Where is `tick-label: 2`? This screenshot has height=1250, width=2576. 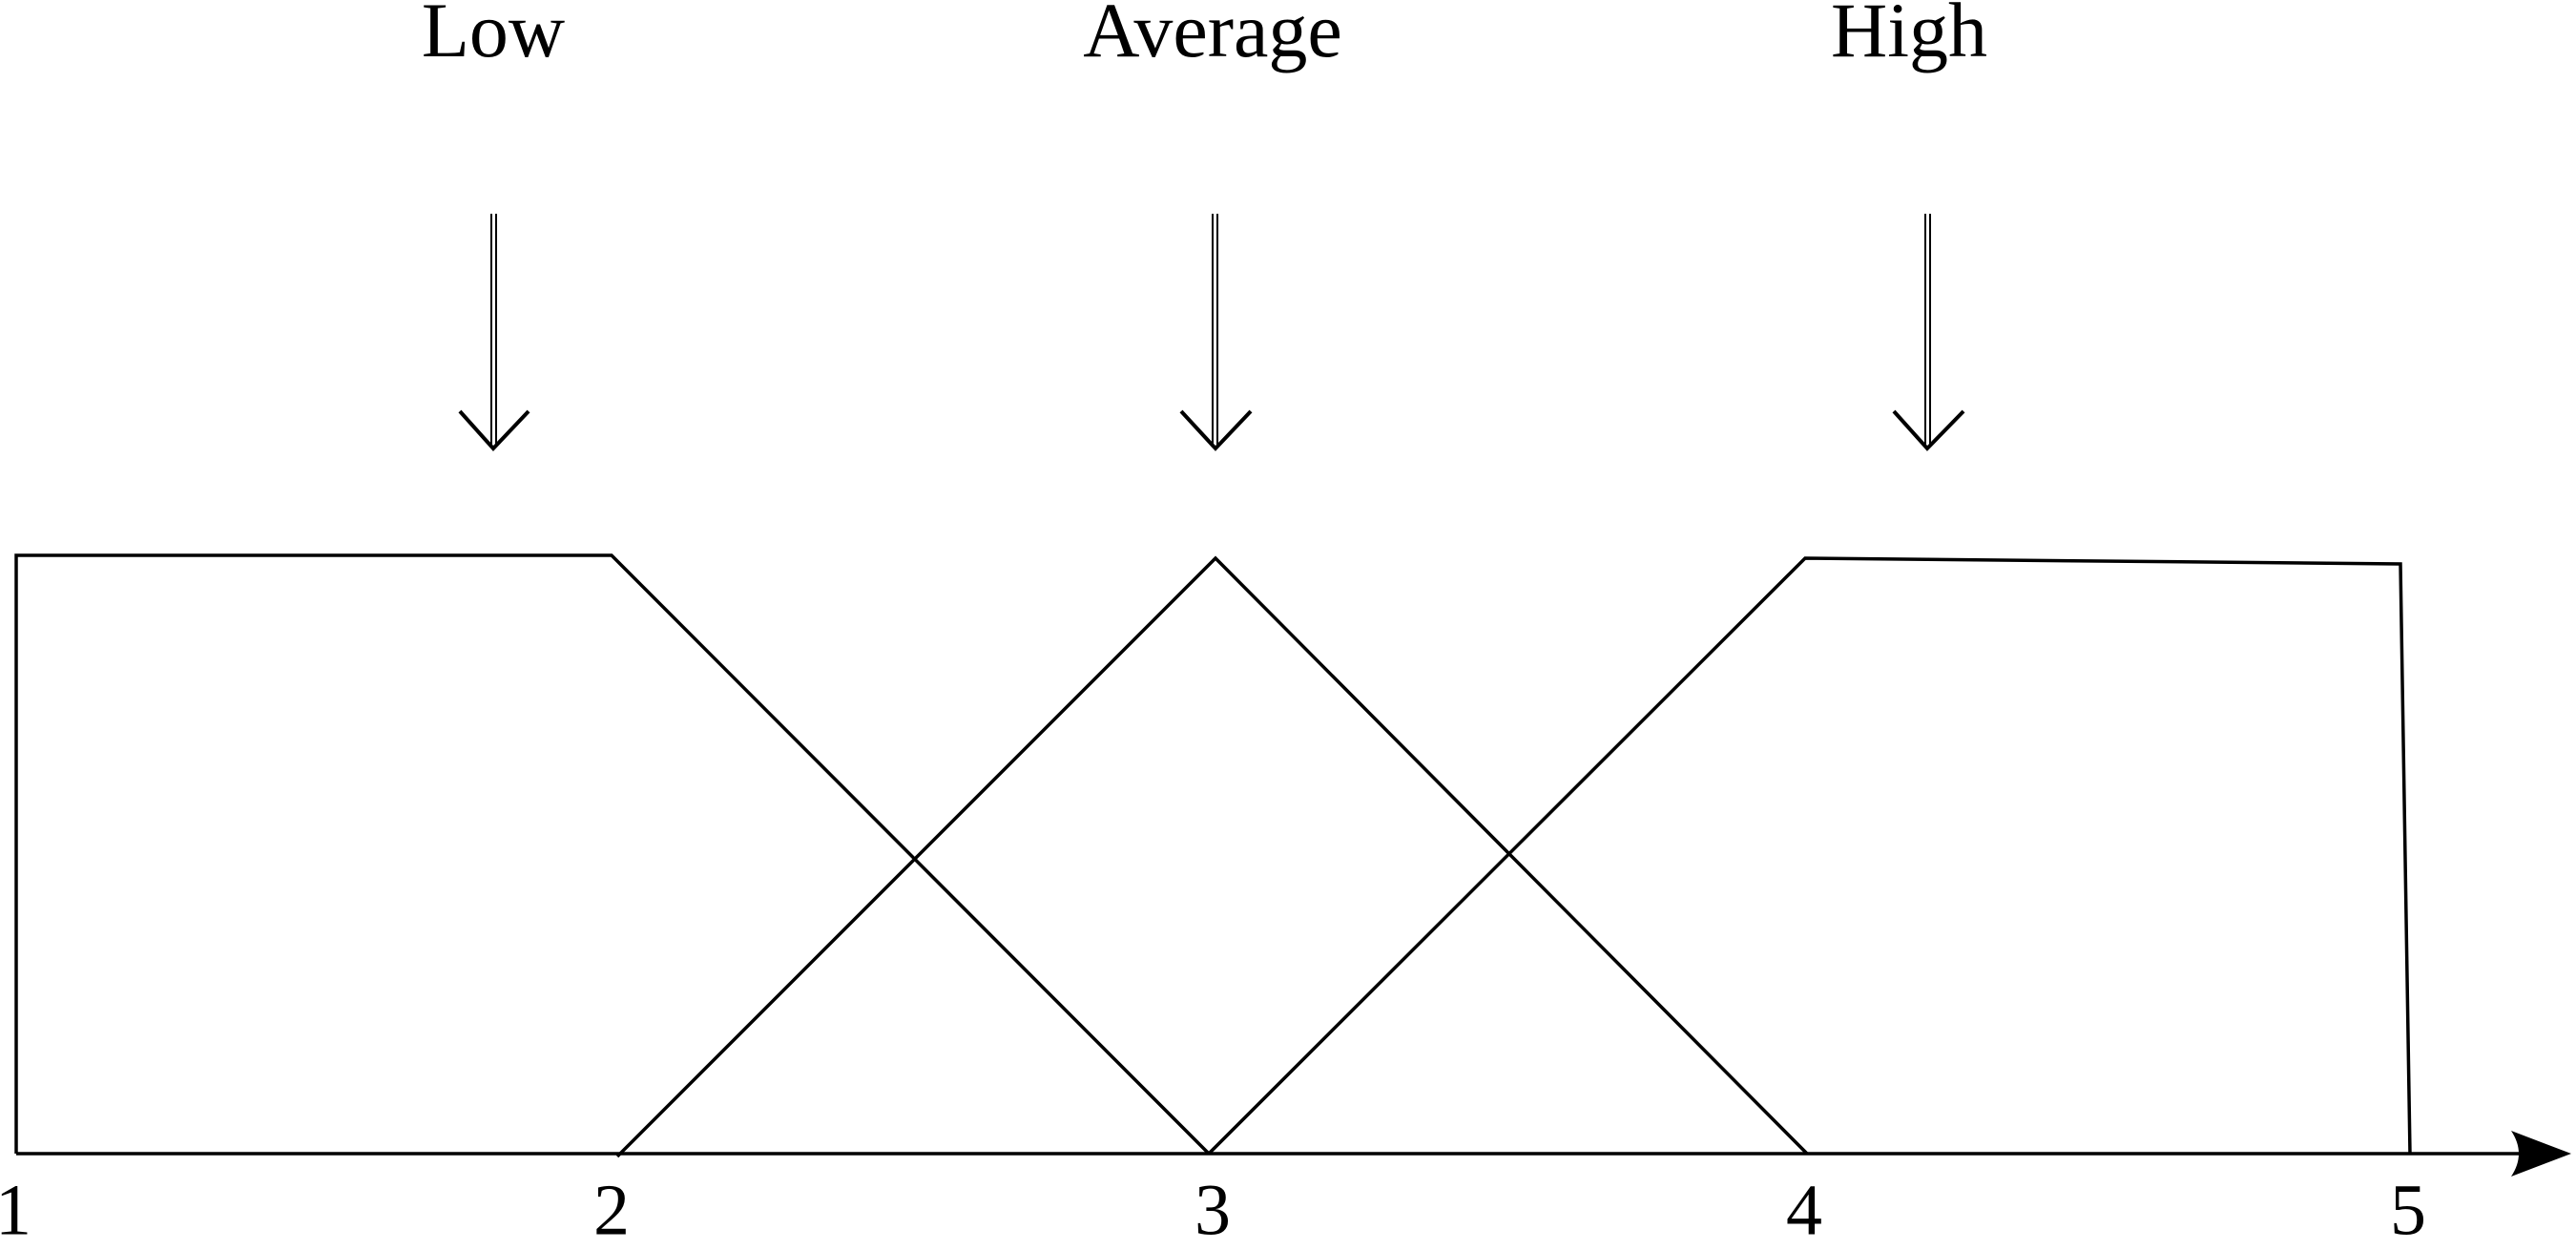 tick-label: 2 is located at coordinates (611, 1210).